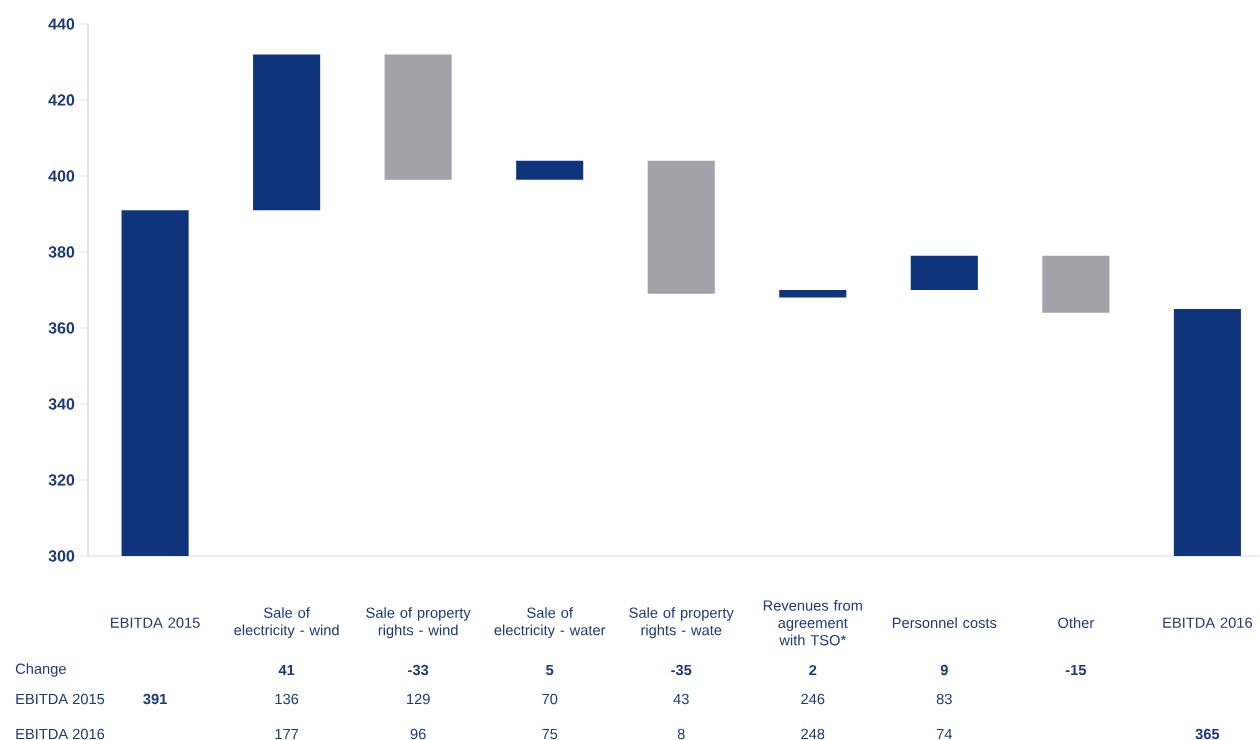  I want to click on x-tick-label: Personnel costs, so click(944, 623).